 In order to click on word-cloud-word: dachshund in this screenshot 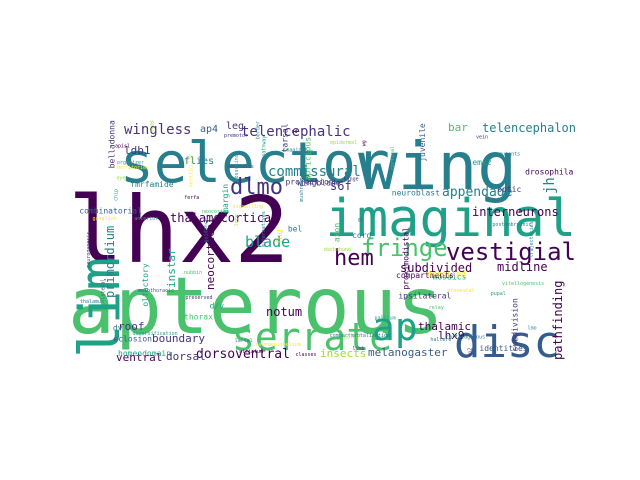, I will do `click(337, 250)`.